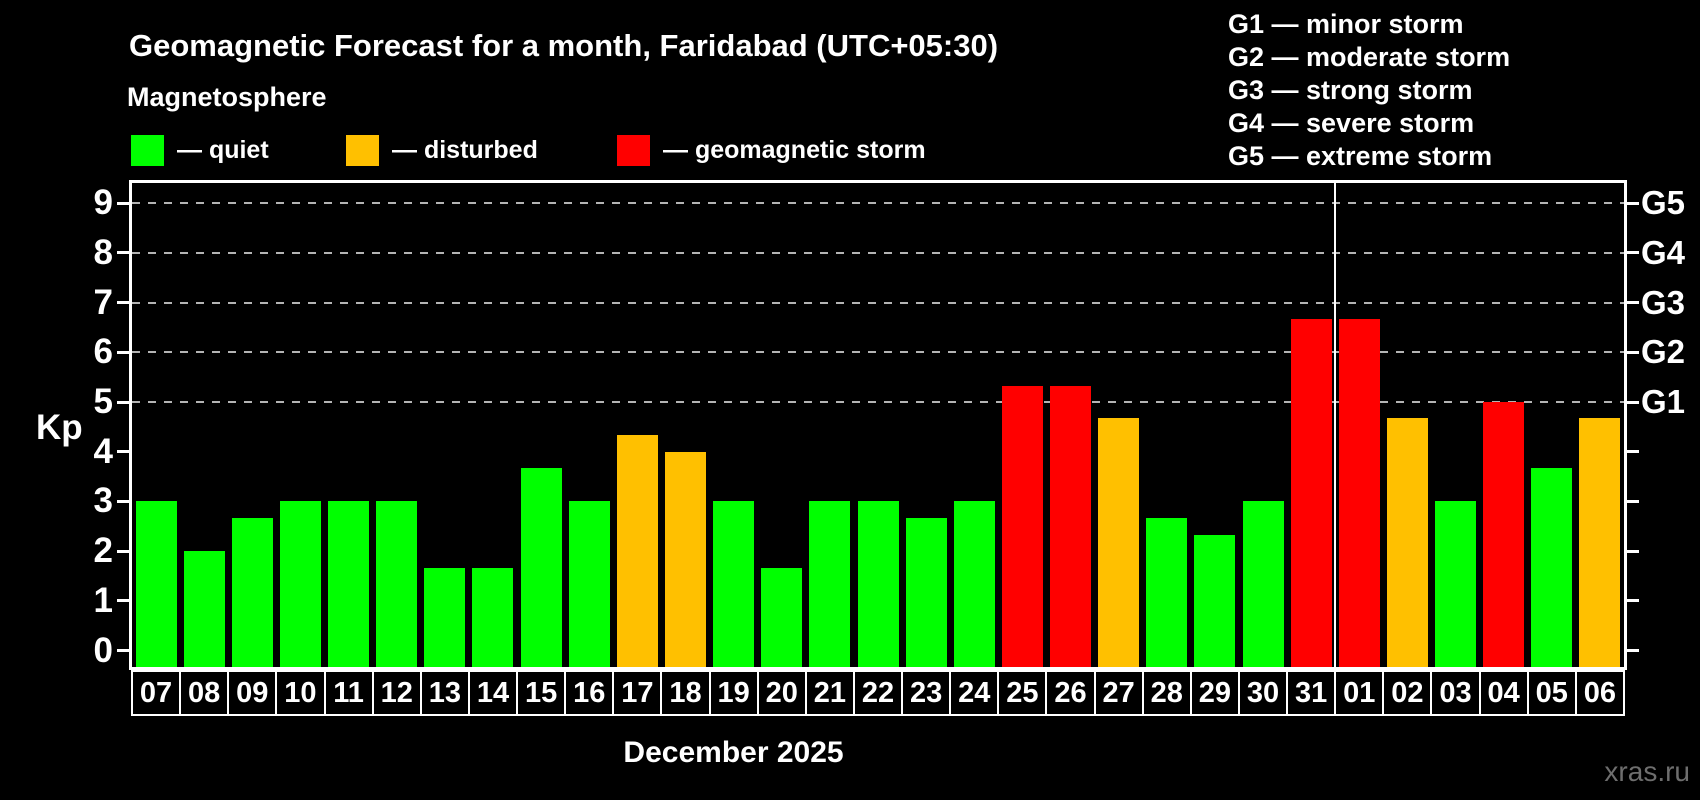 The image size is (1700, 800). What do you see at coordinates (103, 551) in the screenshot?
I see `y-tick-label-2: 2` at bounding box center [103, 551].